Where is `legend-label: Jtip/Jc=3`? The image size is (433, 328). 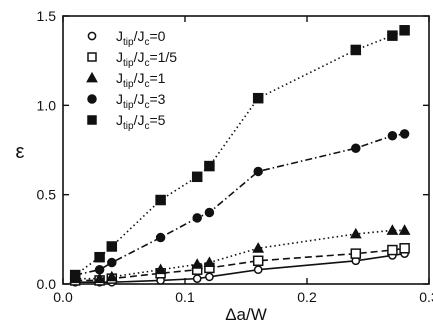
legend-label: Jtip/Jc=3 is located at coordinates (141, 101).